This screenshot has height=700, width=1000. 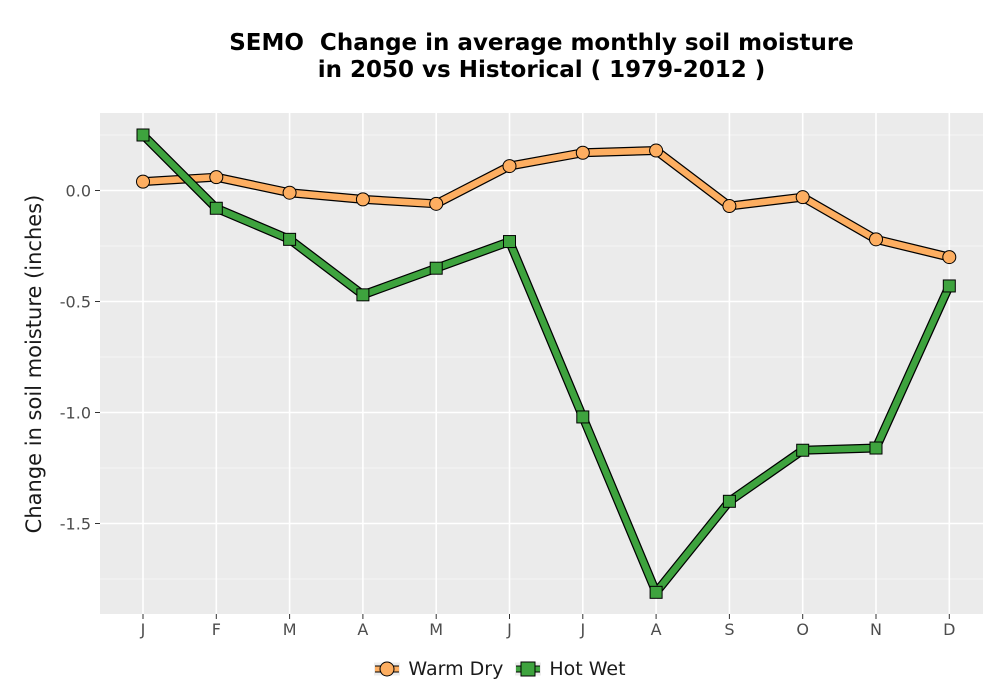 I want to click on legend-item-hot-wet: Hot Wet, so click(x=570, y=669).